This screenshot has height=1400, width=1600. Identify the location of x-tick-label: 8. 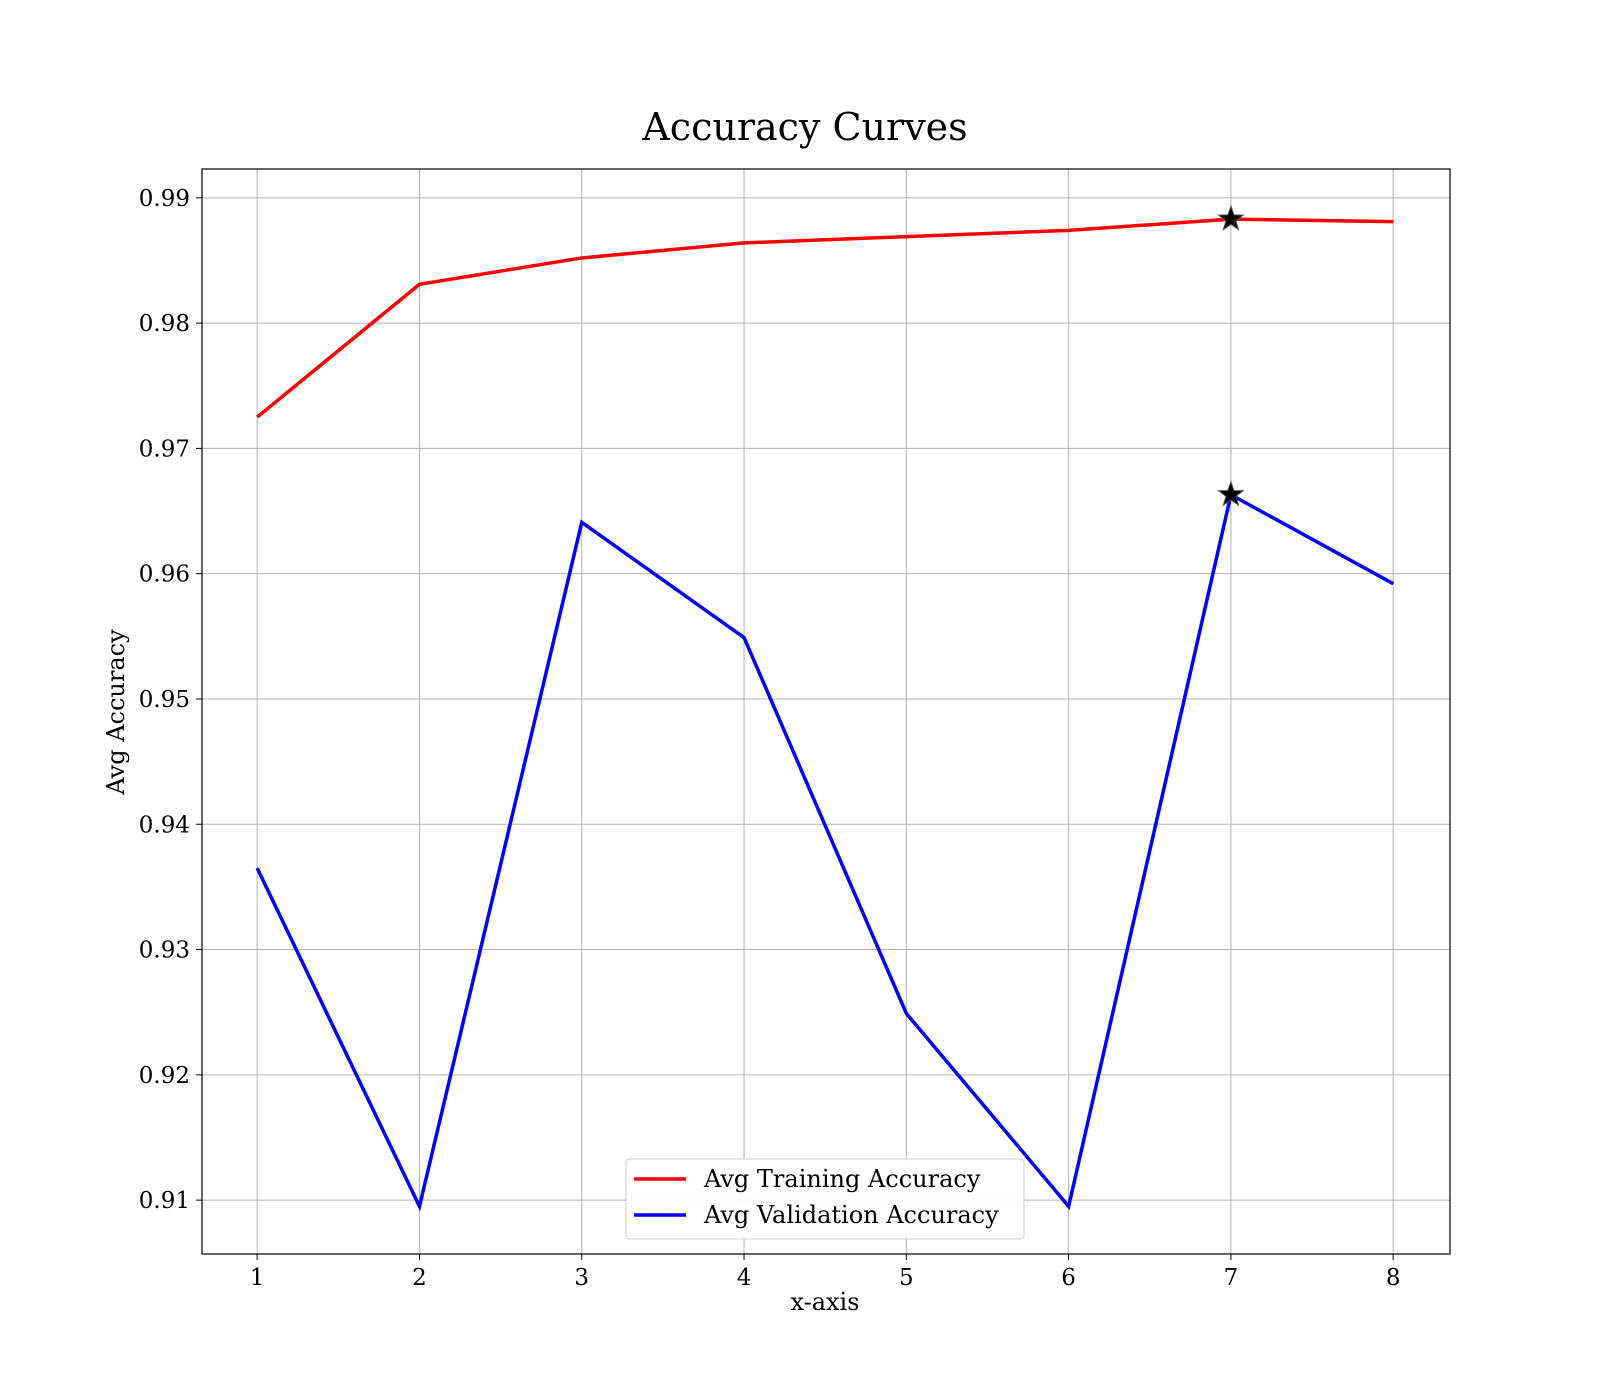
(1393, 1278).